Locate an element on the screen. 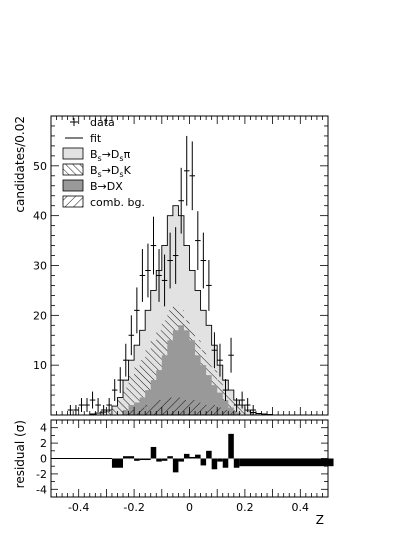  y-tick-label: 40 is located at coordinates (40, 216).